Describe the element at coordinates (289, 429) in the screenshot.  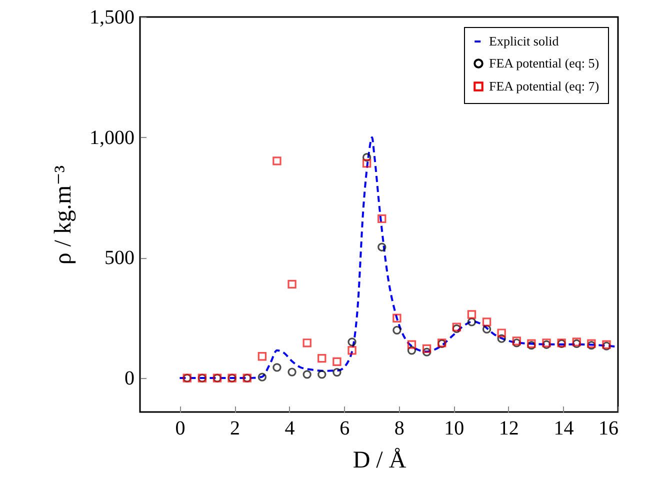
I see `x-tick-label: 4` at that location.